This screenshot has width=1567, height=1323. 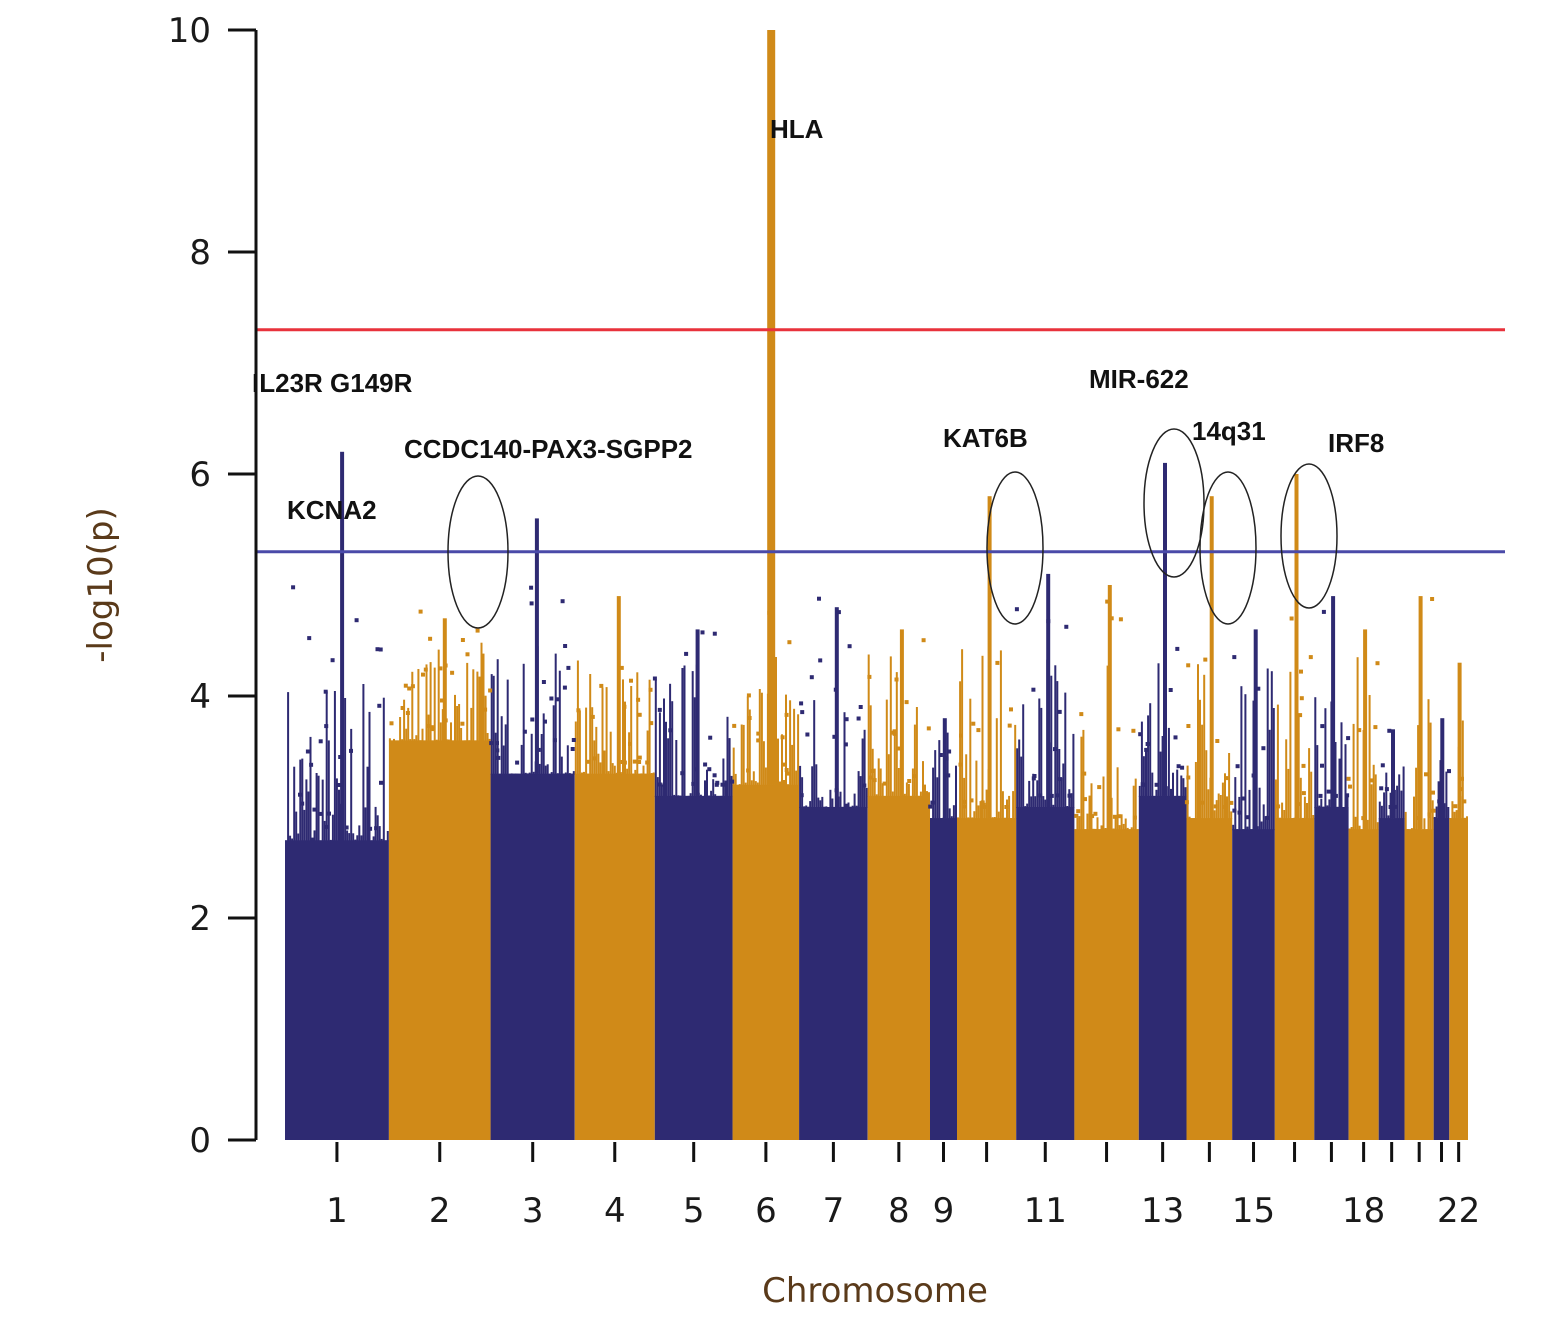 What do you see at coordinates (985, 438) in the screenshot?
I see `annotation-label: KAT6B` at bounding box center [985, 438].